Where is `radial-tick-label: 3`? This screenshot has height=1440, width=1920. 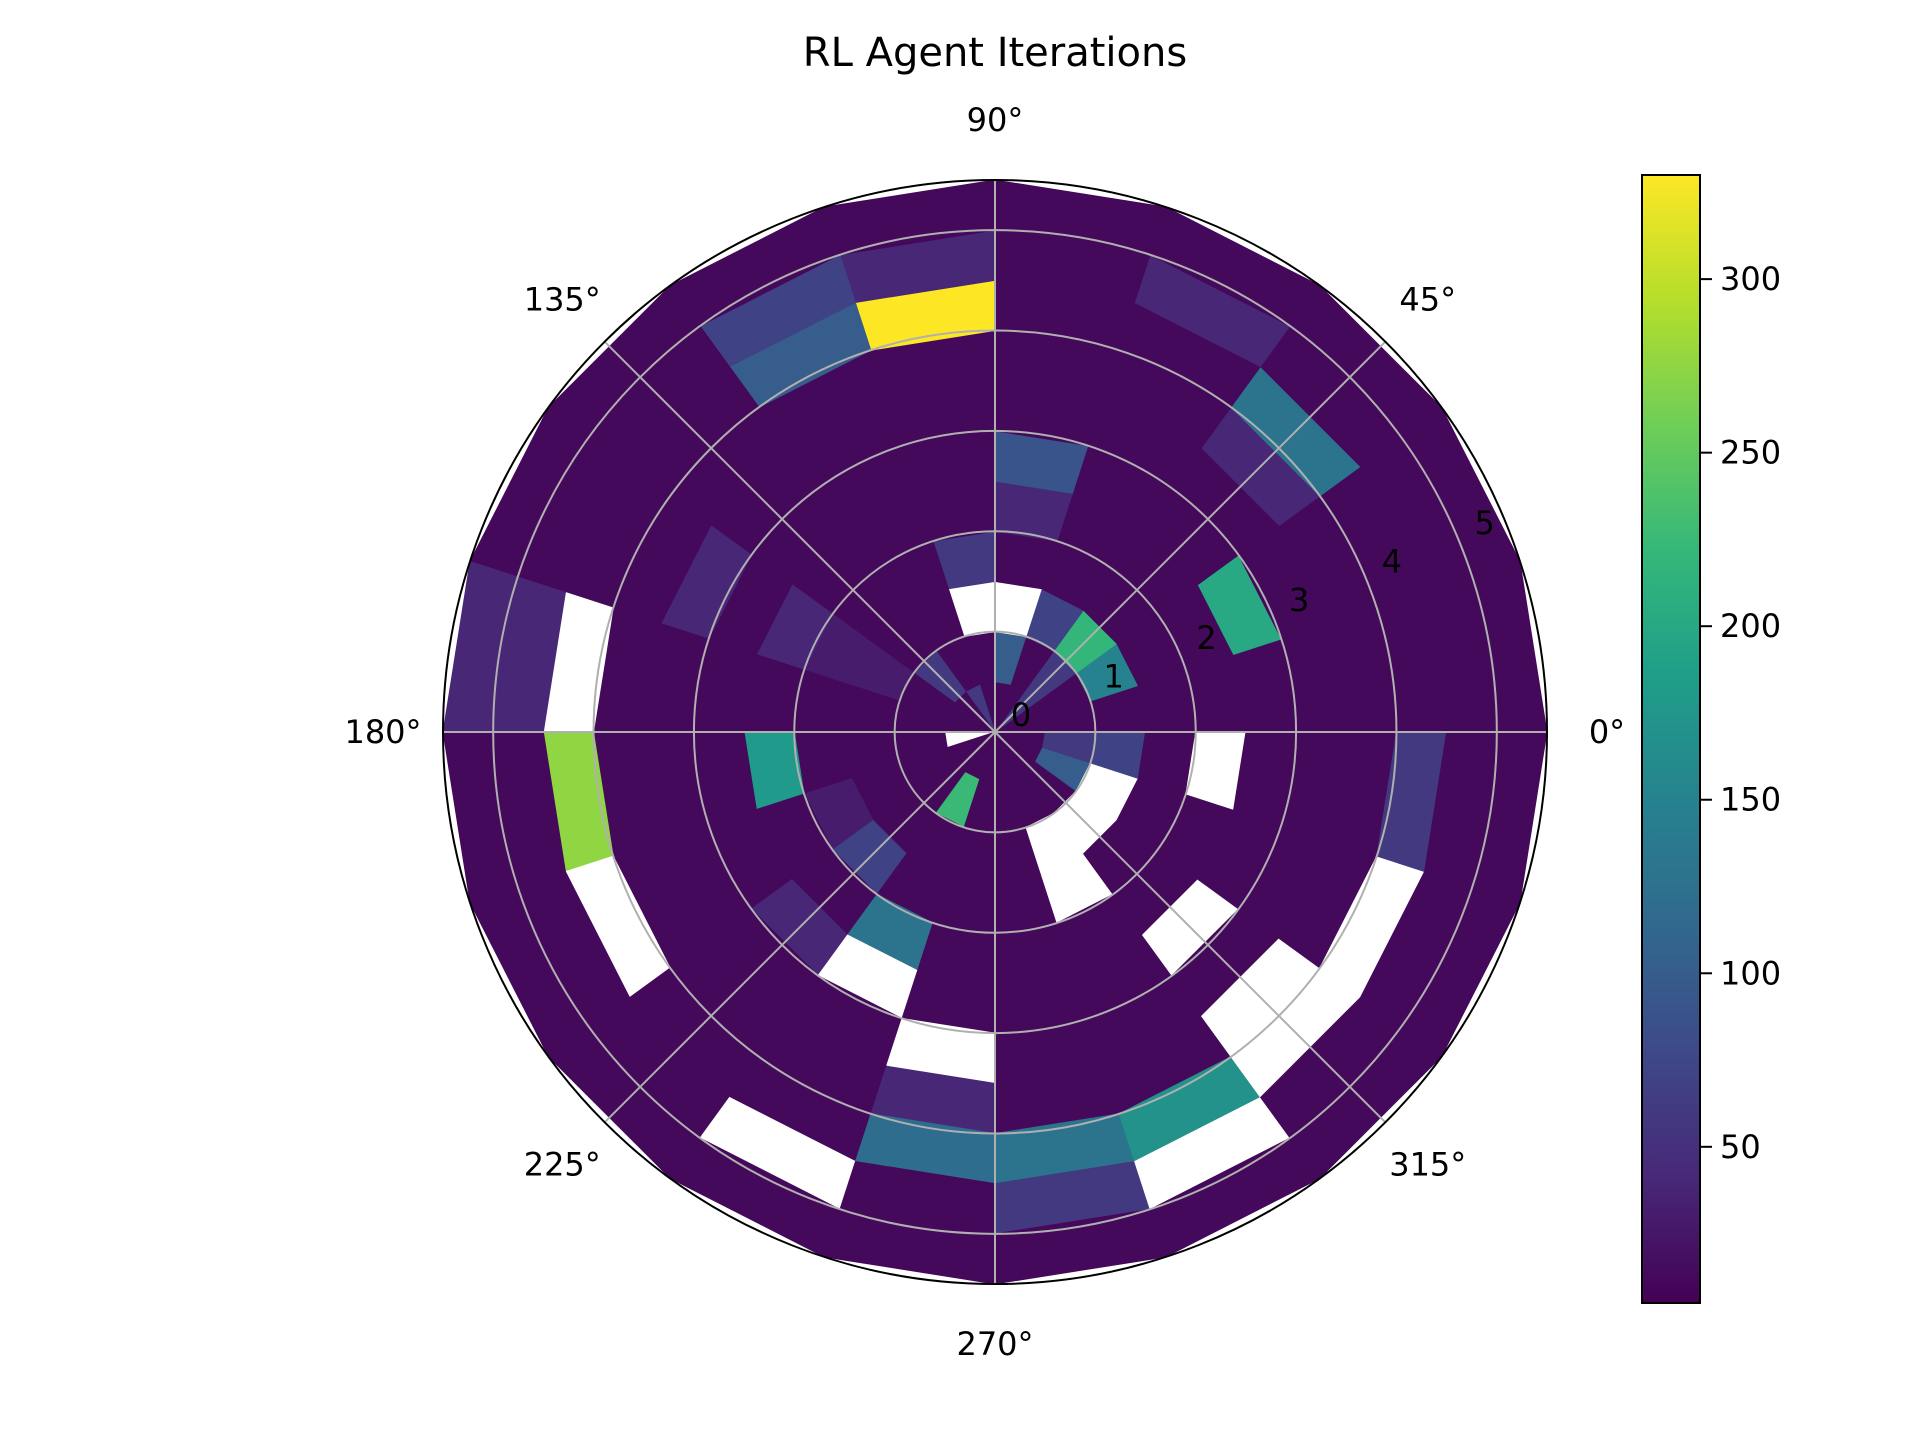 radial-tick-label: 3 is located at coordinates (1299, 600).